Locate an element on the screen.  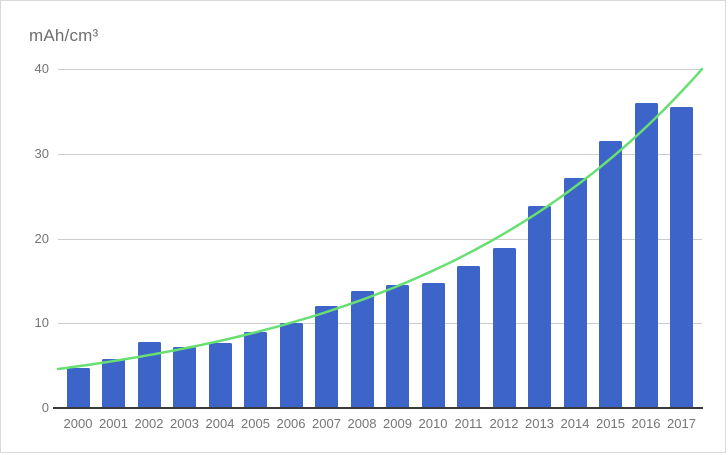
bar-2003 is located at coordinates (184, 377).